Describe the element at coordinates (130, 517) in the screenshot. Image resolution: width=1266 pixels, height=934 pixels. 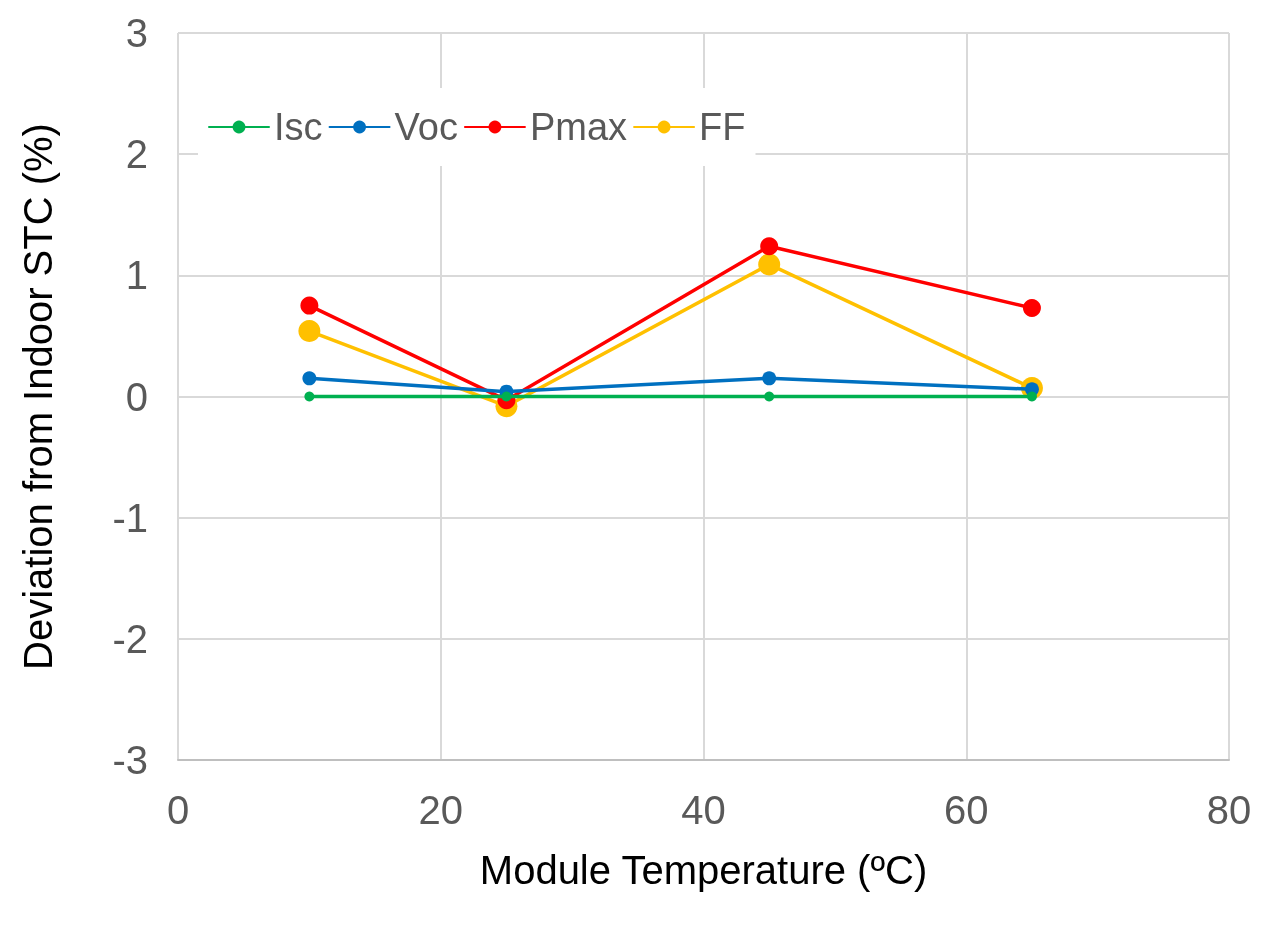
I see `y-tick-label: -1` at that location.